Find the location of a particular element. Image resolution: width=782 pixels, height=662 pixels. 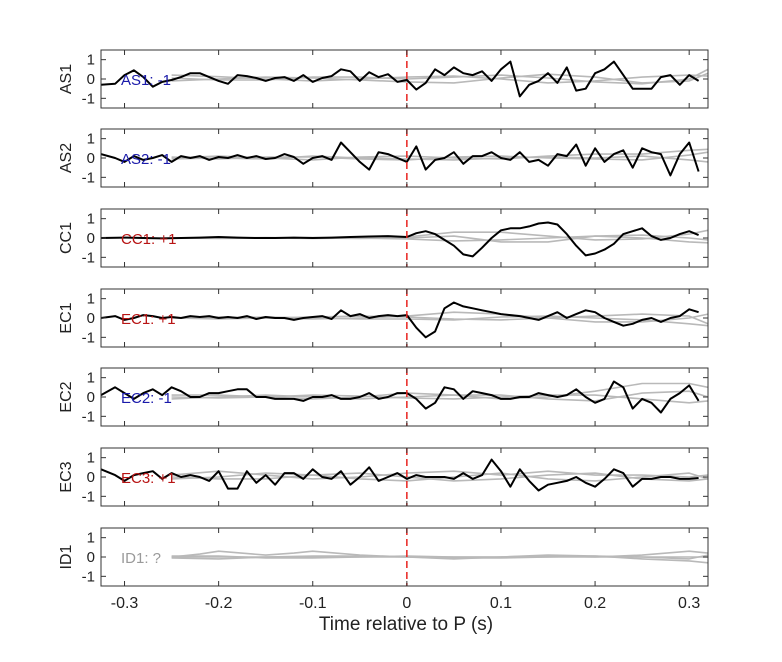

panel-y-axis-label: AS2 is located at coordinates (66, 158).